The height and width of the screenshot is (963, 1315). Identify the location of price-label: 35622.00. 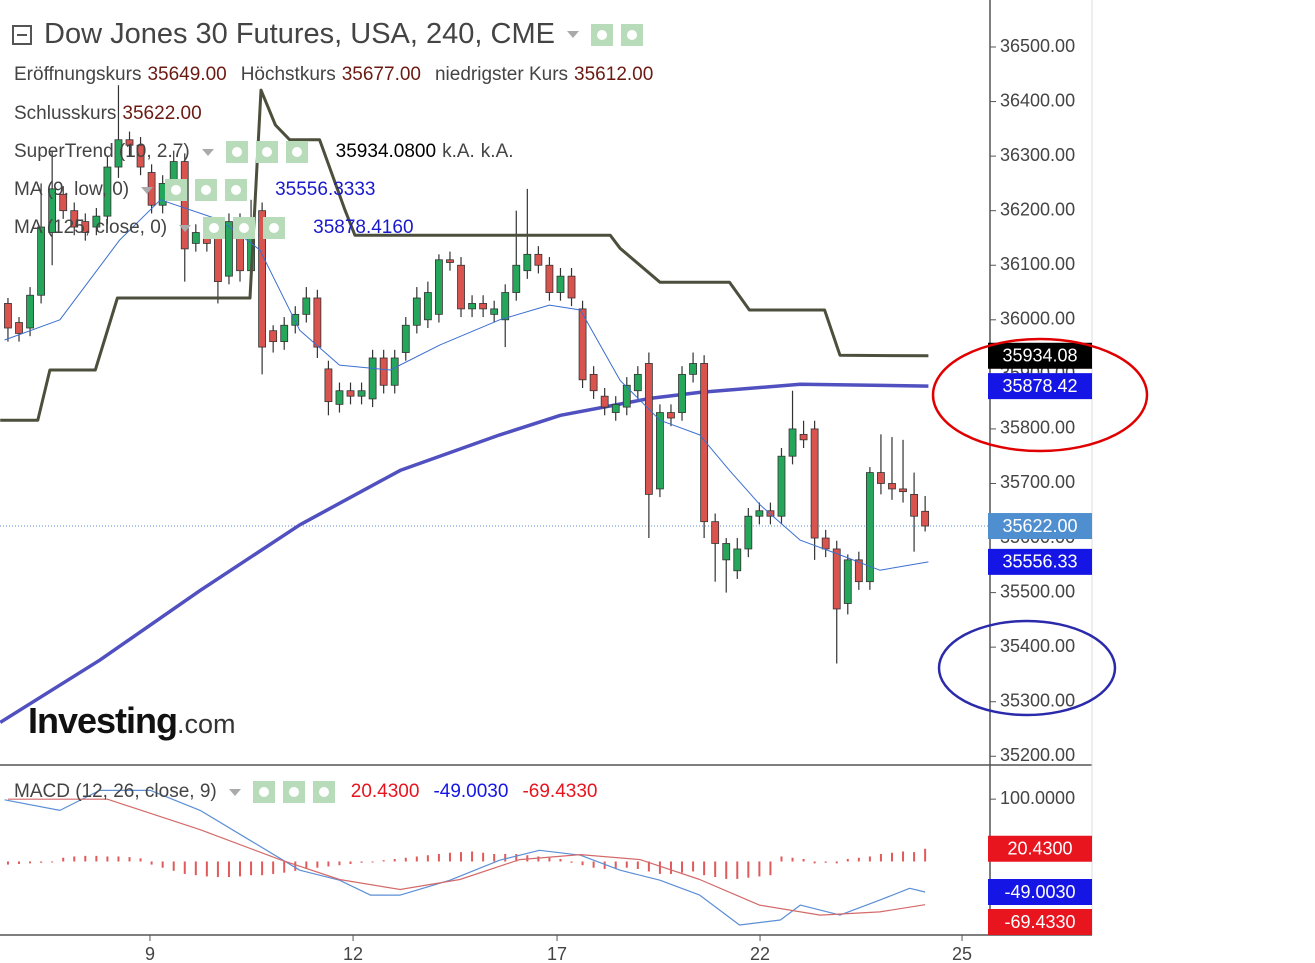
(1039, 526).